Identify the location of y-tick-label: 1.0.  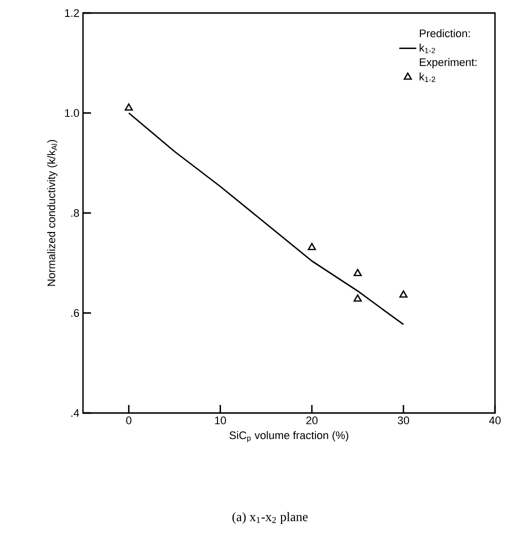
(72, 113).